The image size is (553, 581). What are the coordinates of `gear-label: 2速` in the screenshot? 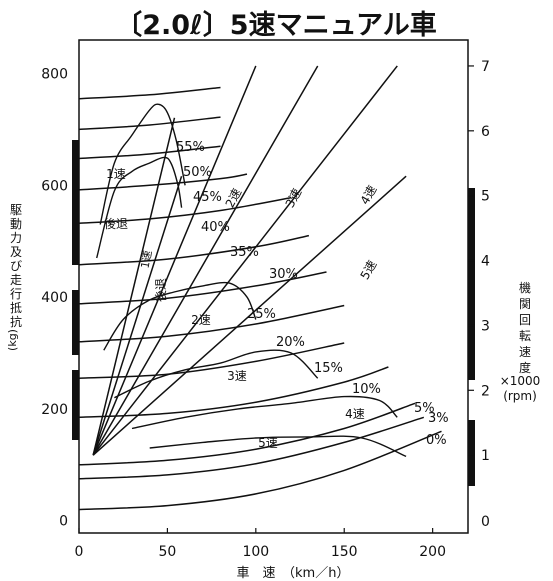 It's located at (201, 320).